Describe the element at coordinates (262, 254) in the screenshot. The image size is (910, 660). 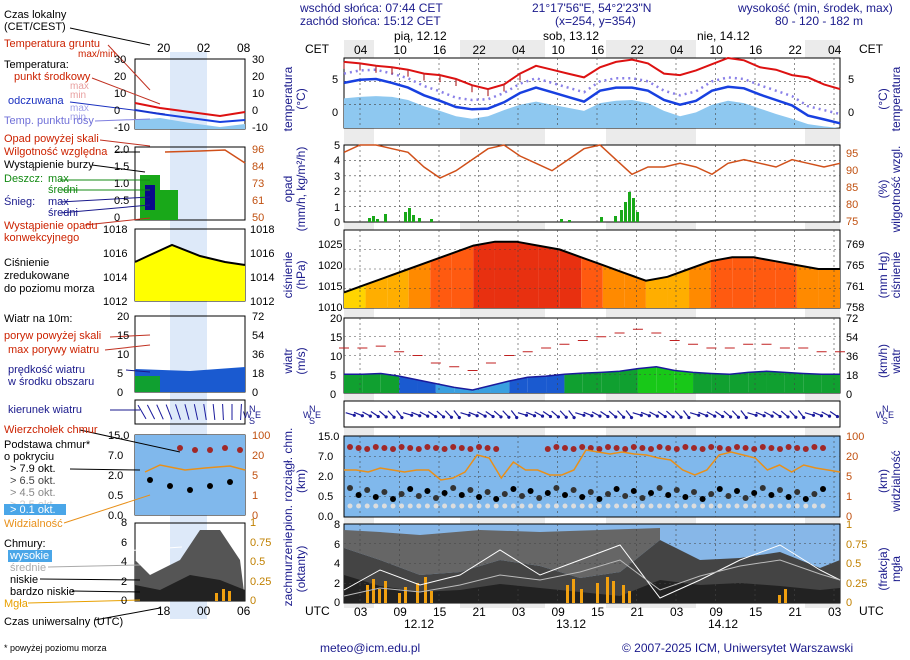
I see `mini-pres-r-1: 1016` at that location.